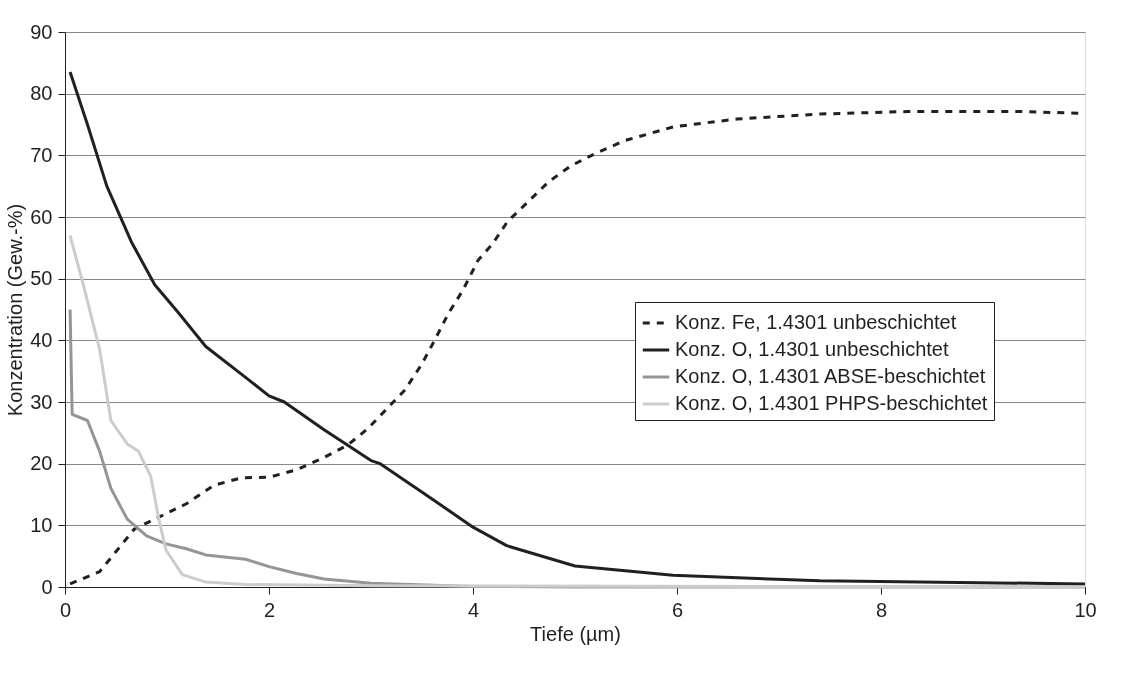  Describe the element at coordinates (41, 93) in the screenshot. I see `y-tick-label: 80` at that location.